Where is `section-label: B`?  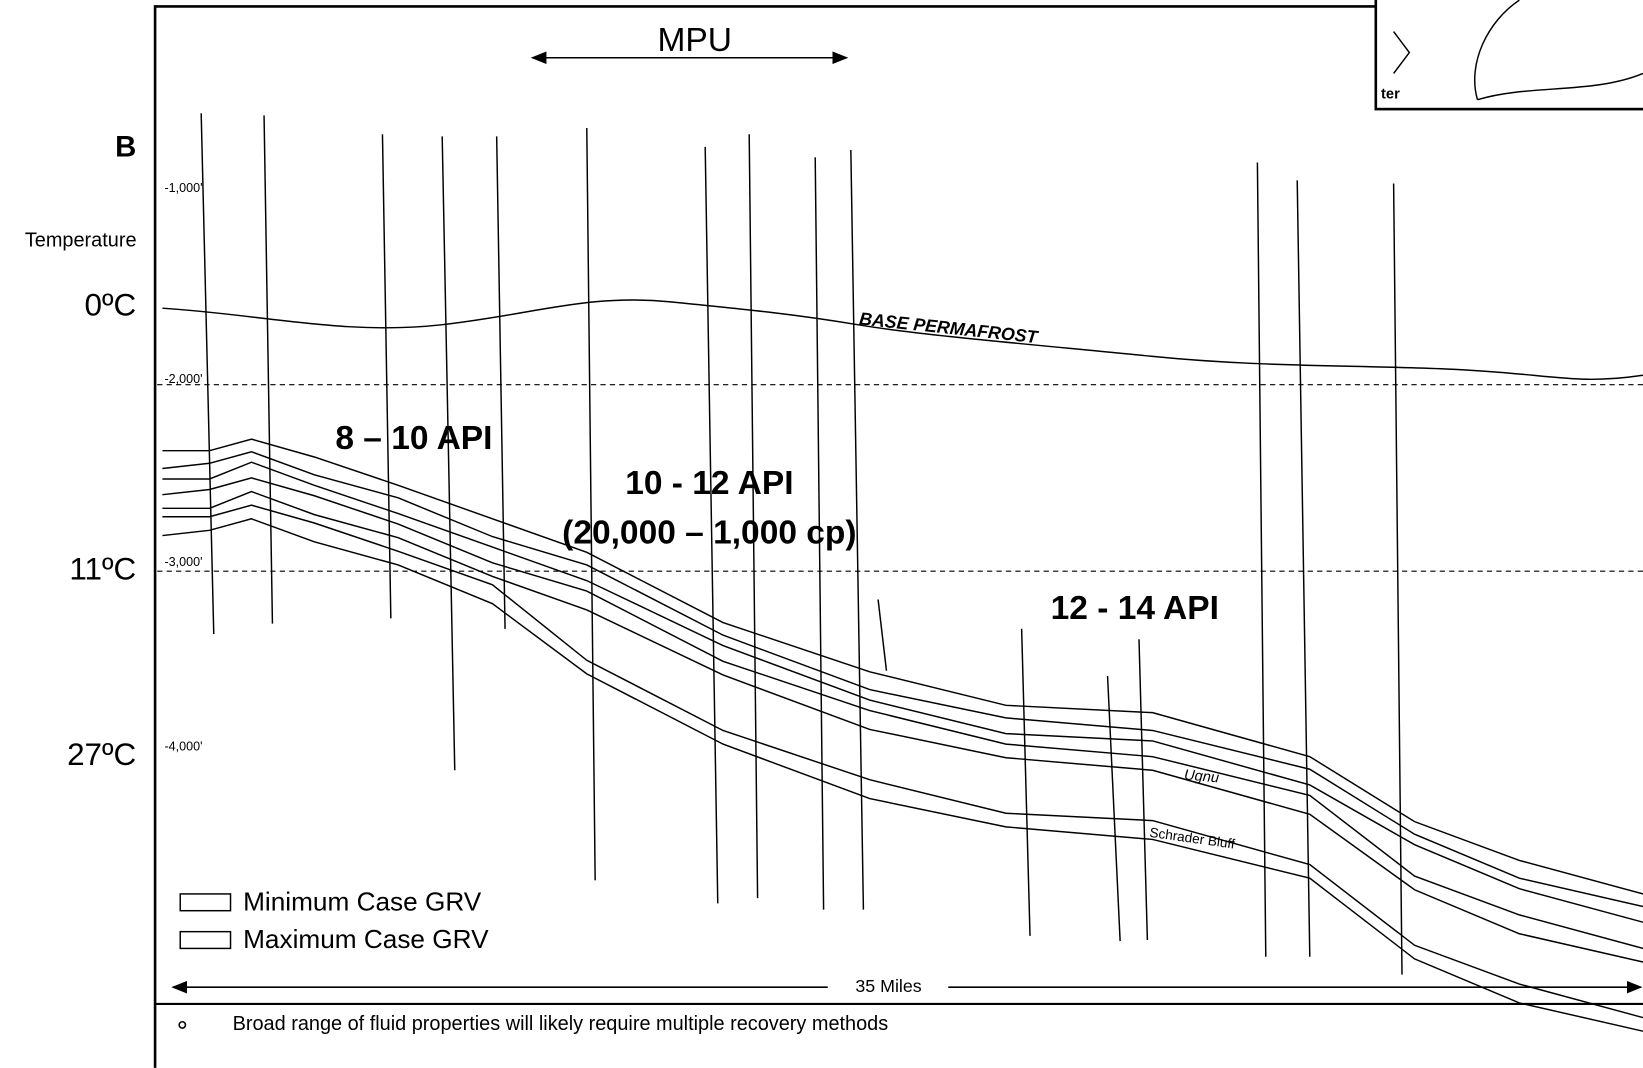
section-label: B is located at coordinates (125, 147).